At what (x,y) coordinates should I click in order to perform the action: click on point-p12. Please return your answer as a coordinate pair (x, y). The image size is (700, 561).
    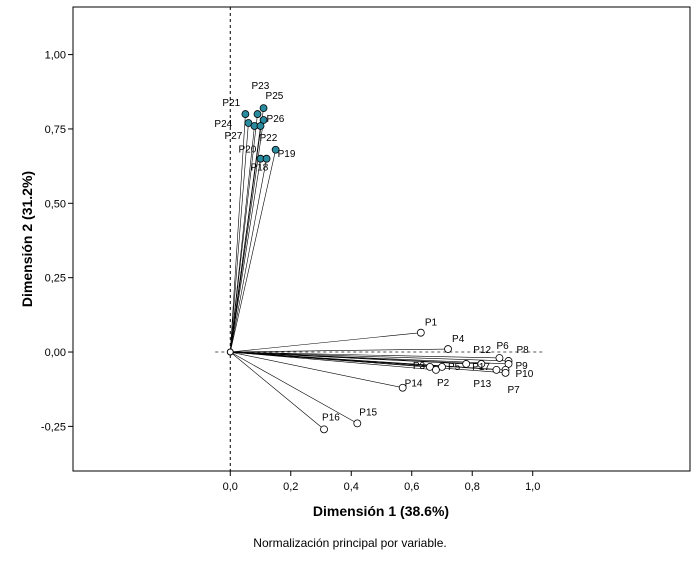
    Looking at the image, I should click on (481, 364).